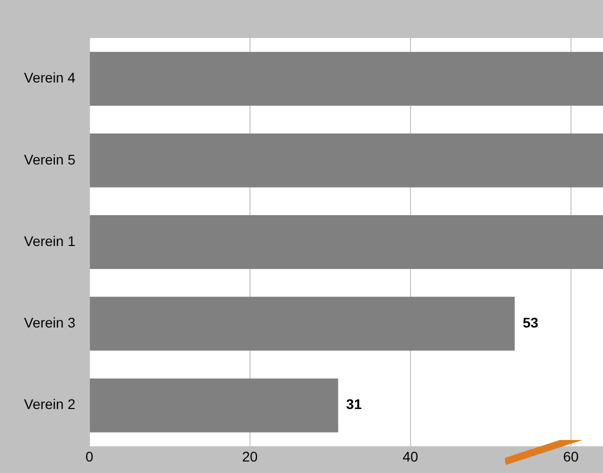  What do you see at coordinates (50, 159) in the screenshot?
I see `y-tick-label: Verein 5` at bounding box center [50, 159].